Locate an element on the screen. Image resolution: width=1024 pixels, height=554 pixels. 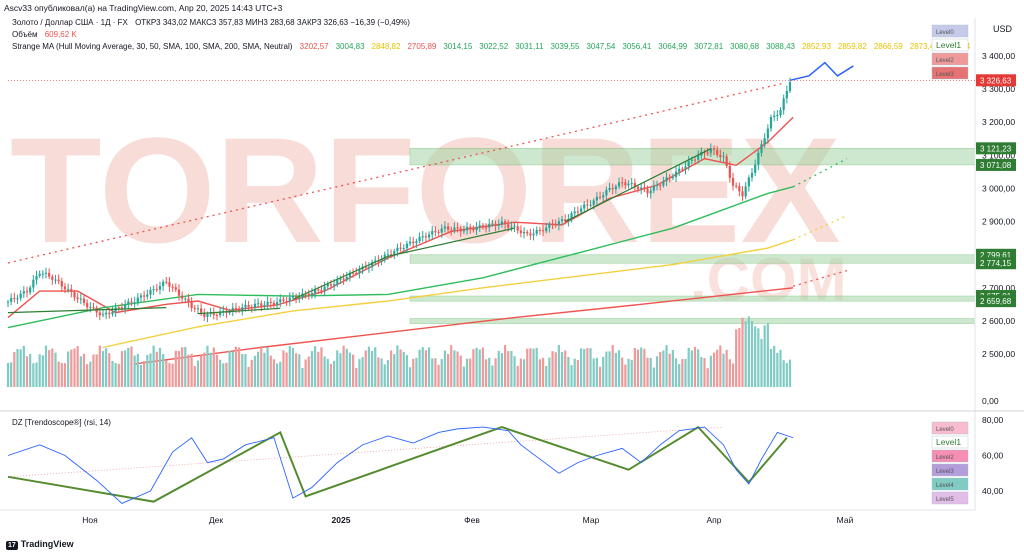
level-tag is located at coordinates (996, 164).